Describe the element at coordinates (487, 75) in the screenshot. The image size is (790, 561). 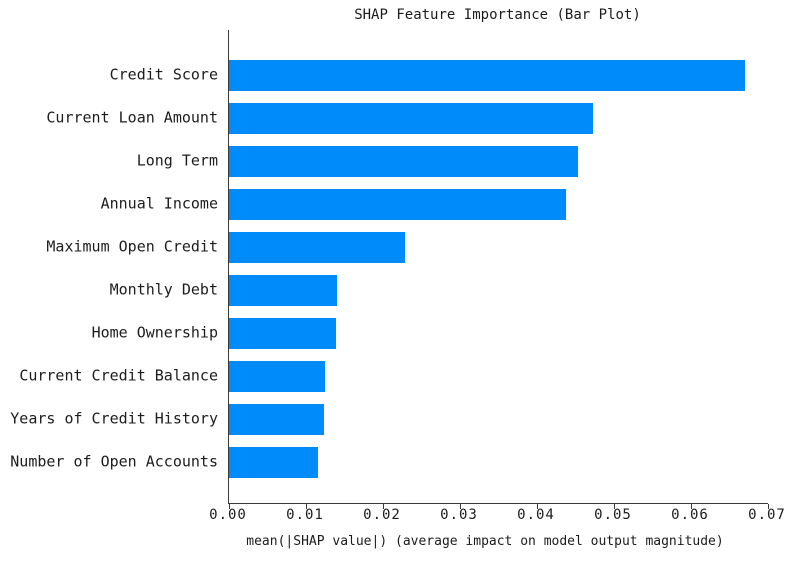
I see `bar-credit-score` at that location.